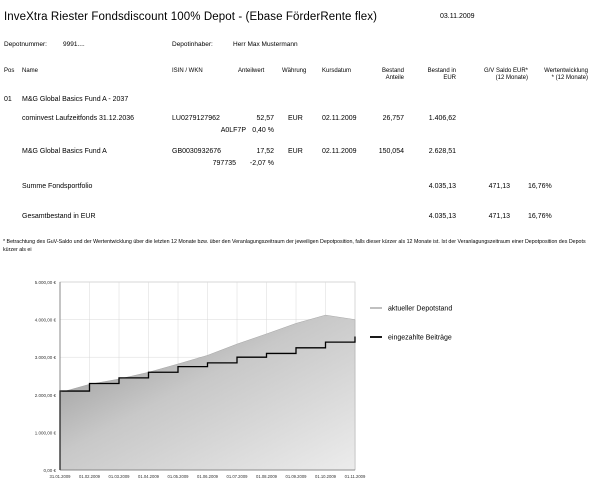 Image resolution: width=590 pixels, height=487 pixels. I want to click on total-gv: 471,13, so click(499, 216).